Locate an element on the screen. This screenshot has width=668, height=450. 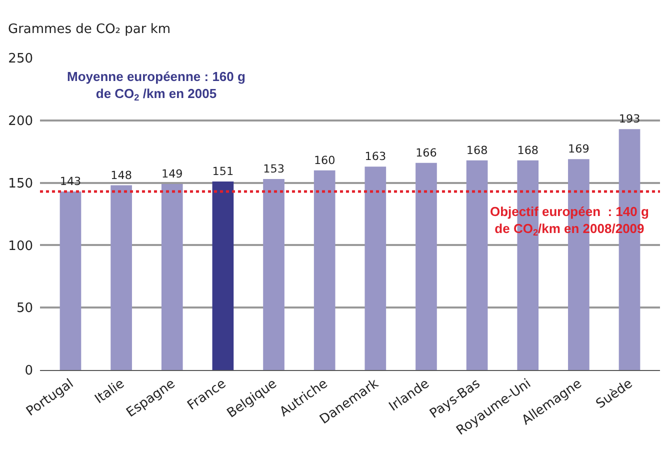
data-label: 153 is located at coordinates (273, 169).